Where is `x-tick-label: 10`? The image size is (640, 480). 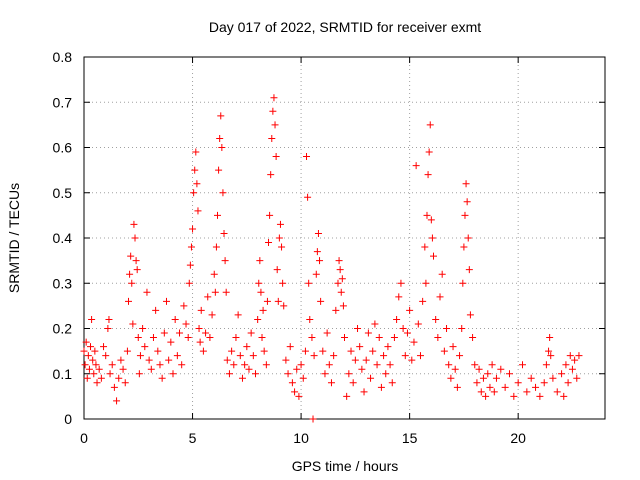 x-tick-label: 10 is located at coordinates (301, 438).